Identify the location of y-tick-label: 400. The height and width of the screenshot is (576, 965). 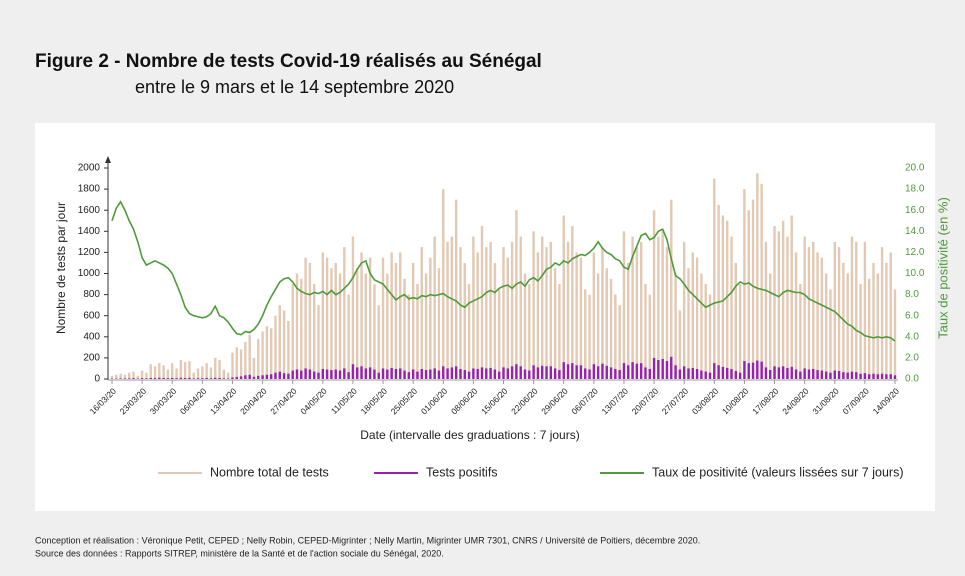
(91, 336).